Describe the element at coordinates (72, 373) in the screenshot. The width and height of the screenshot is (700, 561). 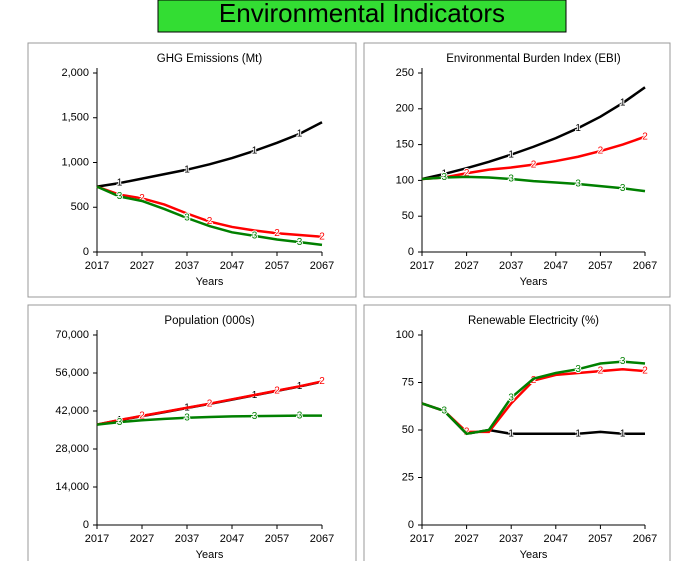
I see `y-tick-label: 56,000` at that location.